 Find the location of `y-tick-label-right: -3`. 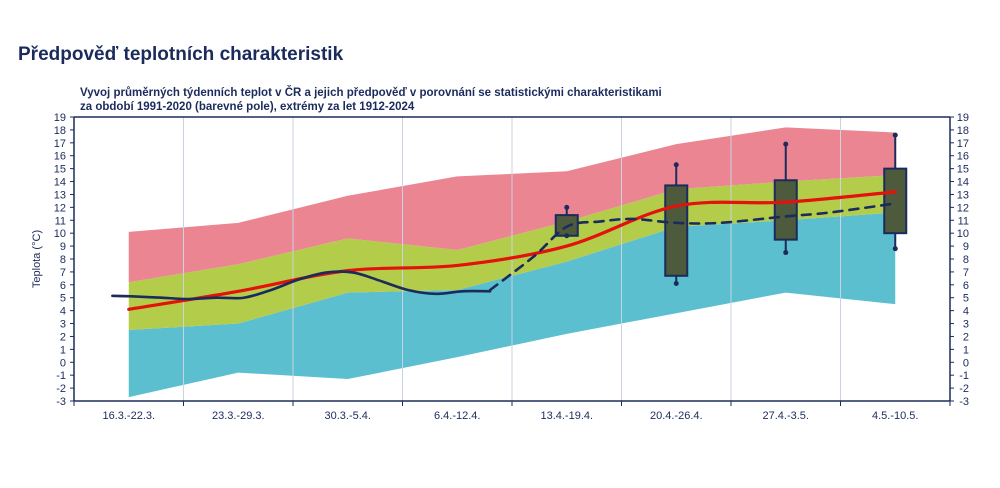

y-tick-label-right: -3 is located at coordinates (964, 402).